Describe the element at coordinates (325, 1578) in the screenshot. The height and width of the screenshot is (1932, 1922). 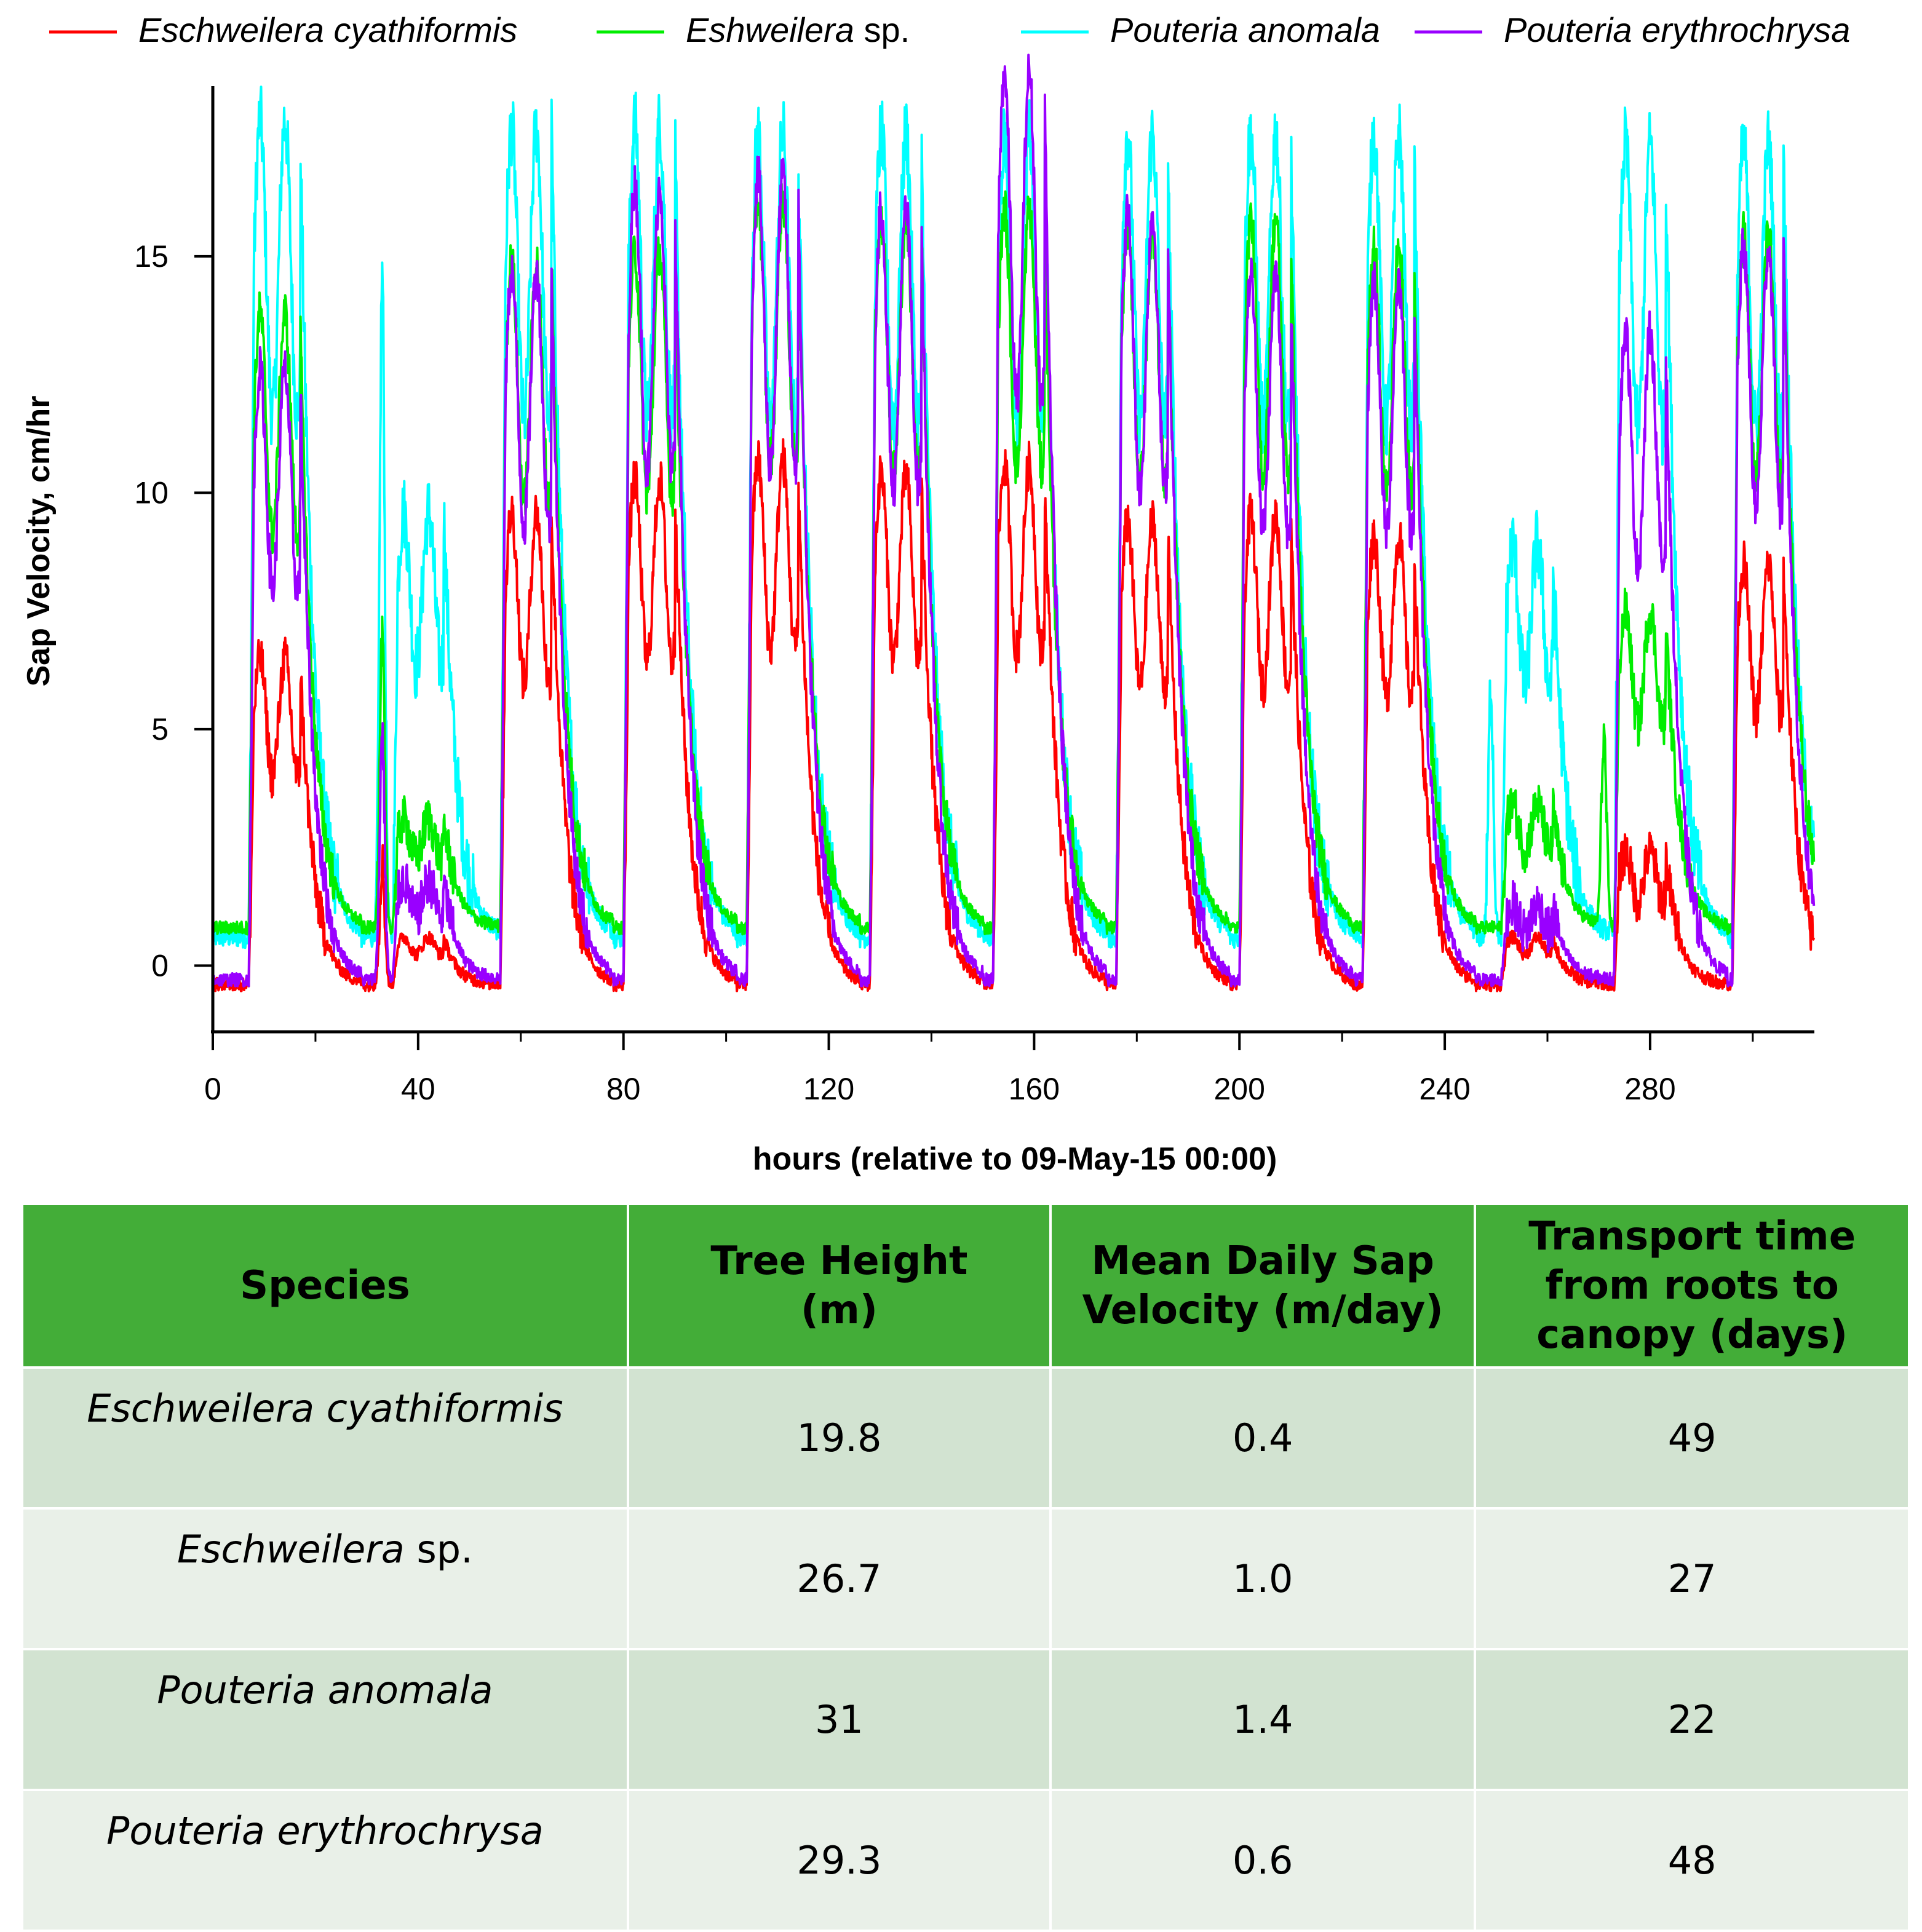
I see `species-cell: Eschweilera sp.` at that location.